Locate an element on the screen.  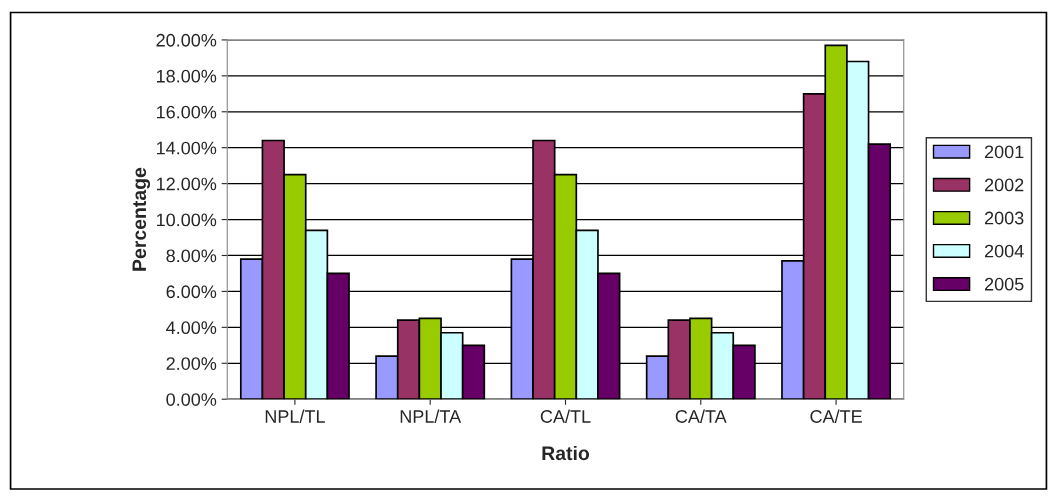
legend-label: 2003 is located at coordinates (1004, 218).